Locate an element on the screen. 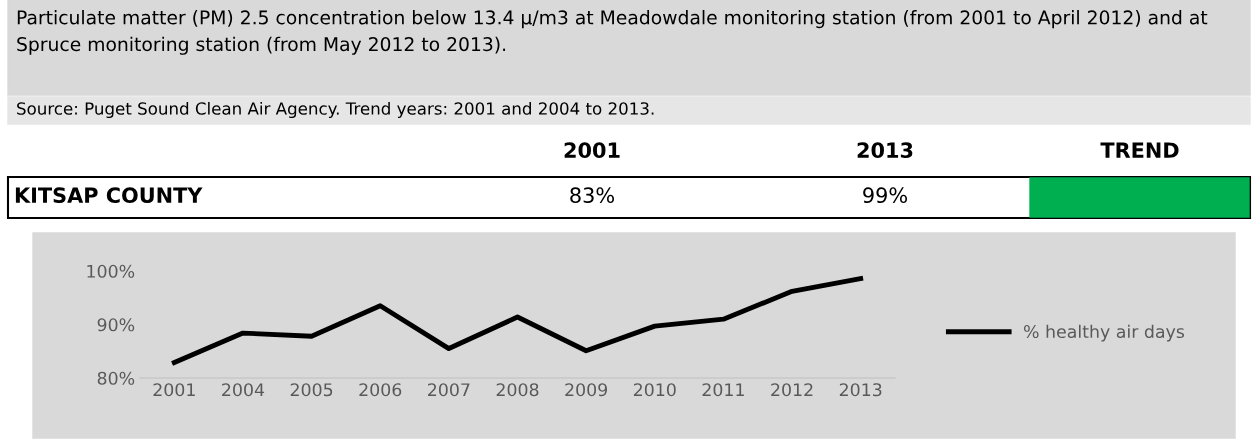 The width and height of the screenshot is (1256, 442). text: 2013 is located at coordinates (885, 150).